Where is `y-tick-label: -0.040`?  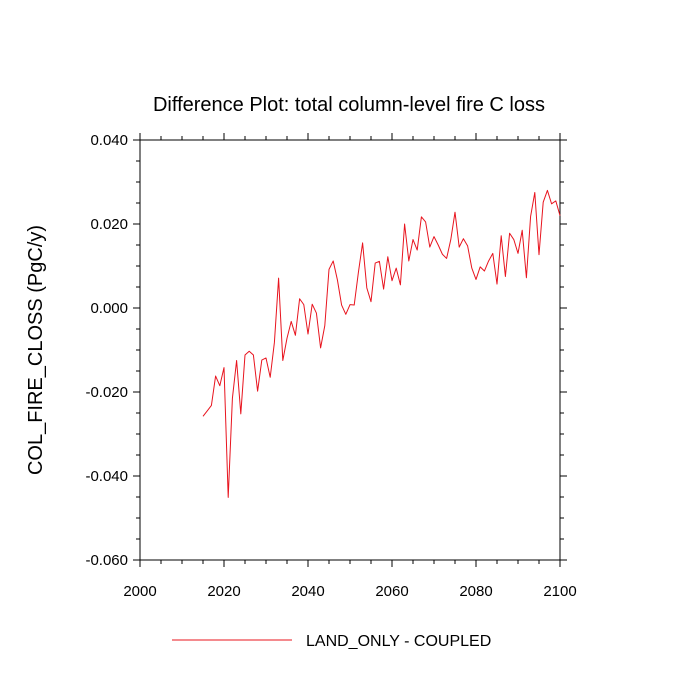 y-tick-label: -0.040 is located at coordinates (106, 476).